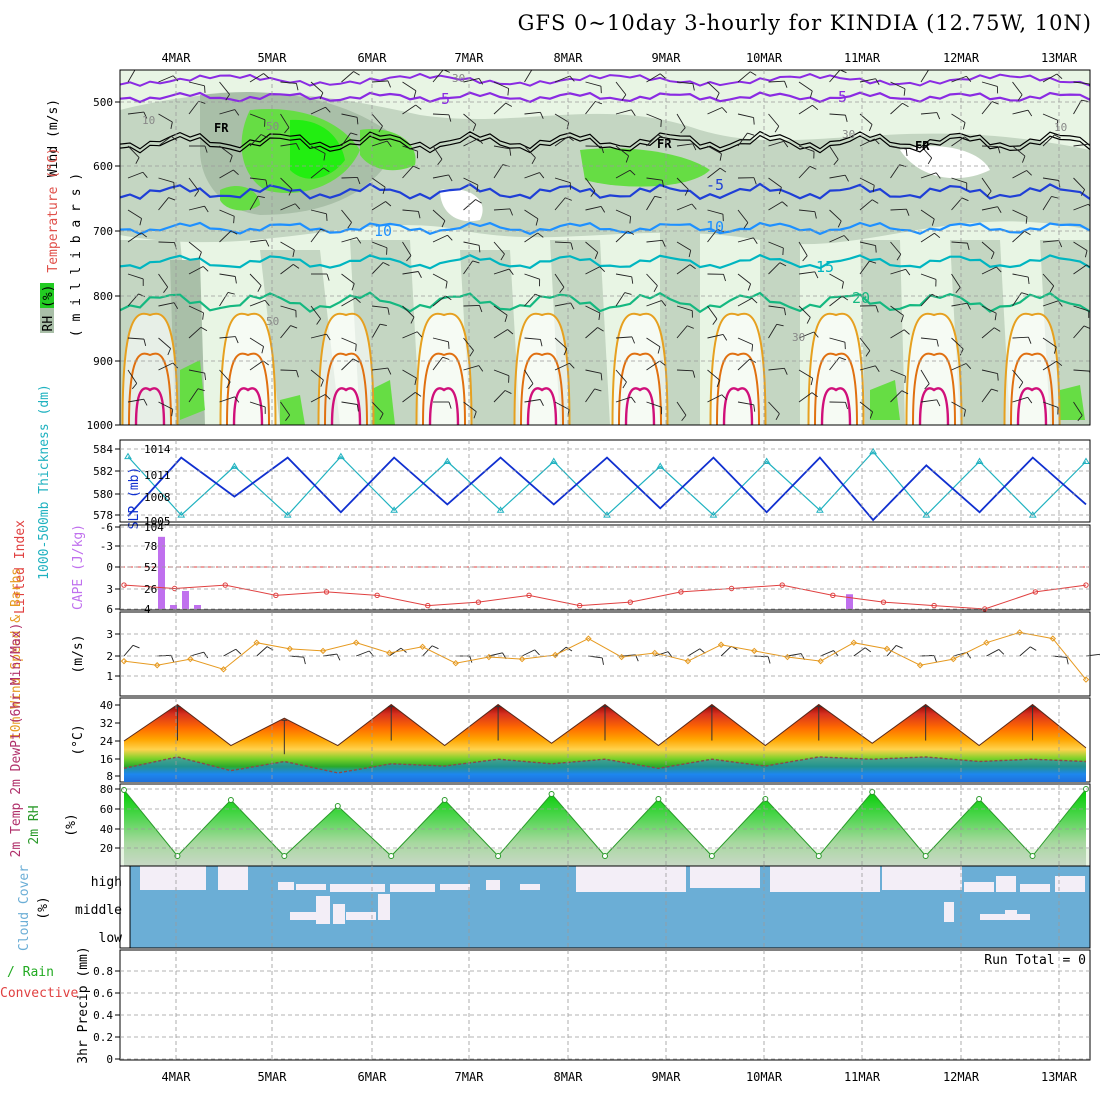 This screenshot has height=1100, width=1100. I want to click on thickness-tick: 578, so click(103, 515).